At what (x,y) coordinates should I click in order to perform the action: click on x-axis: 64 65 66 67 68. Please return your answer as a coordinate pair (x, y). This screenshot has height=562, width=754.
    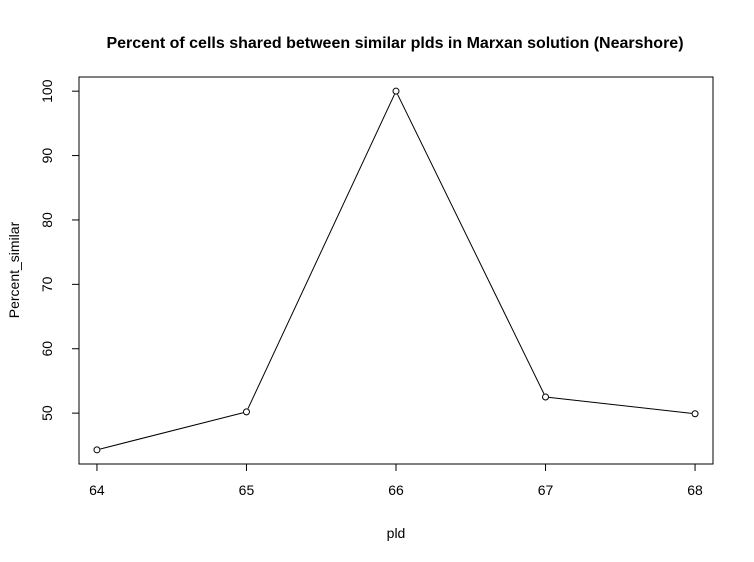
    Looking at the image, I should click on (396, 480).